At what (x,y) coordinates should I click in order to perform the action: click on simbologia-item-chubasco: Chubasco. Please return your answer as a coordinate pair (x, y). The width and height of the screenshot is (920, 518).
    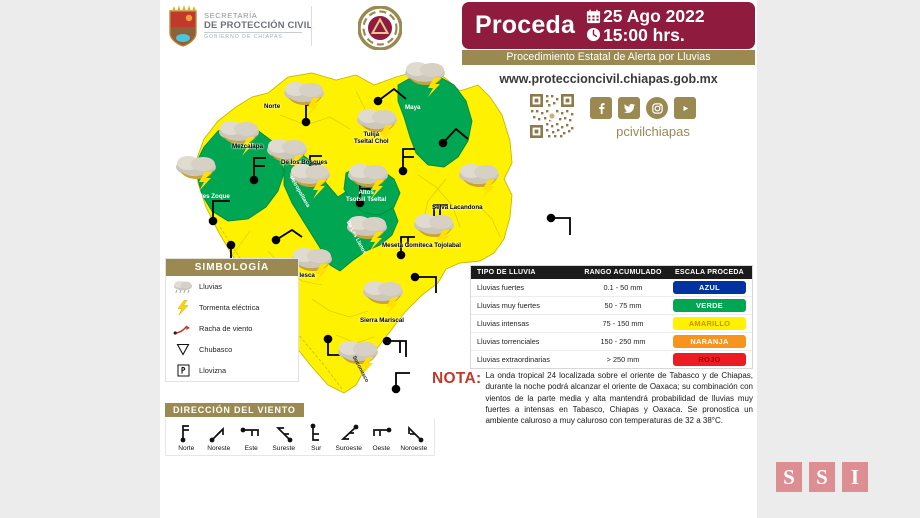
    Looking at the image, I should click on (232, 349).